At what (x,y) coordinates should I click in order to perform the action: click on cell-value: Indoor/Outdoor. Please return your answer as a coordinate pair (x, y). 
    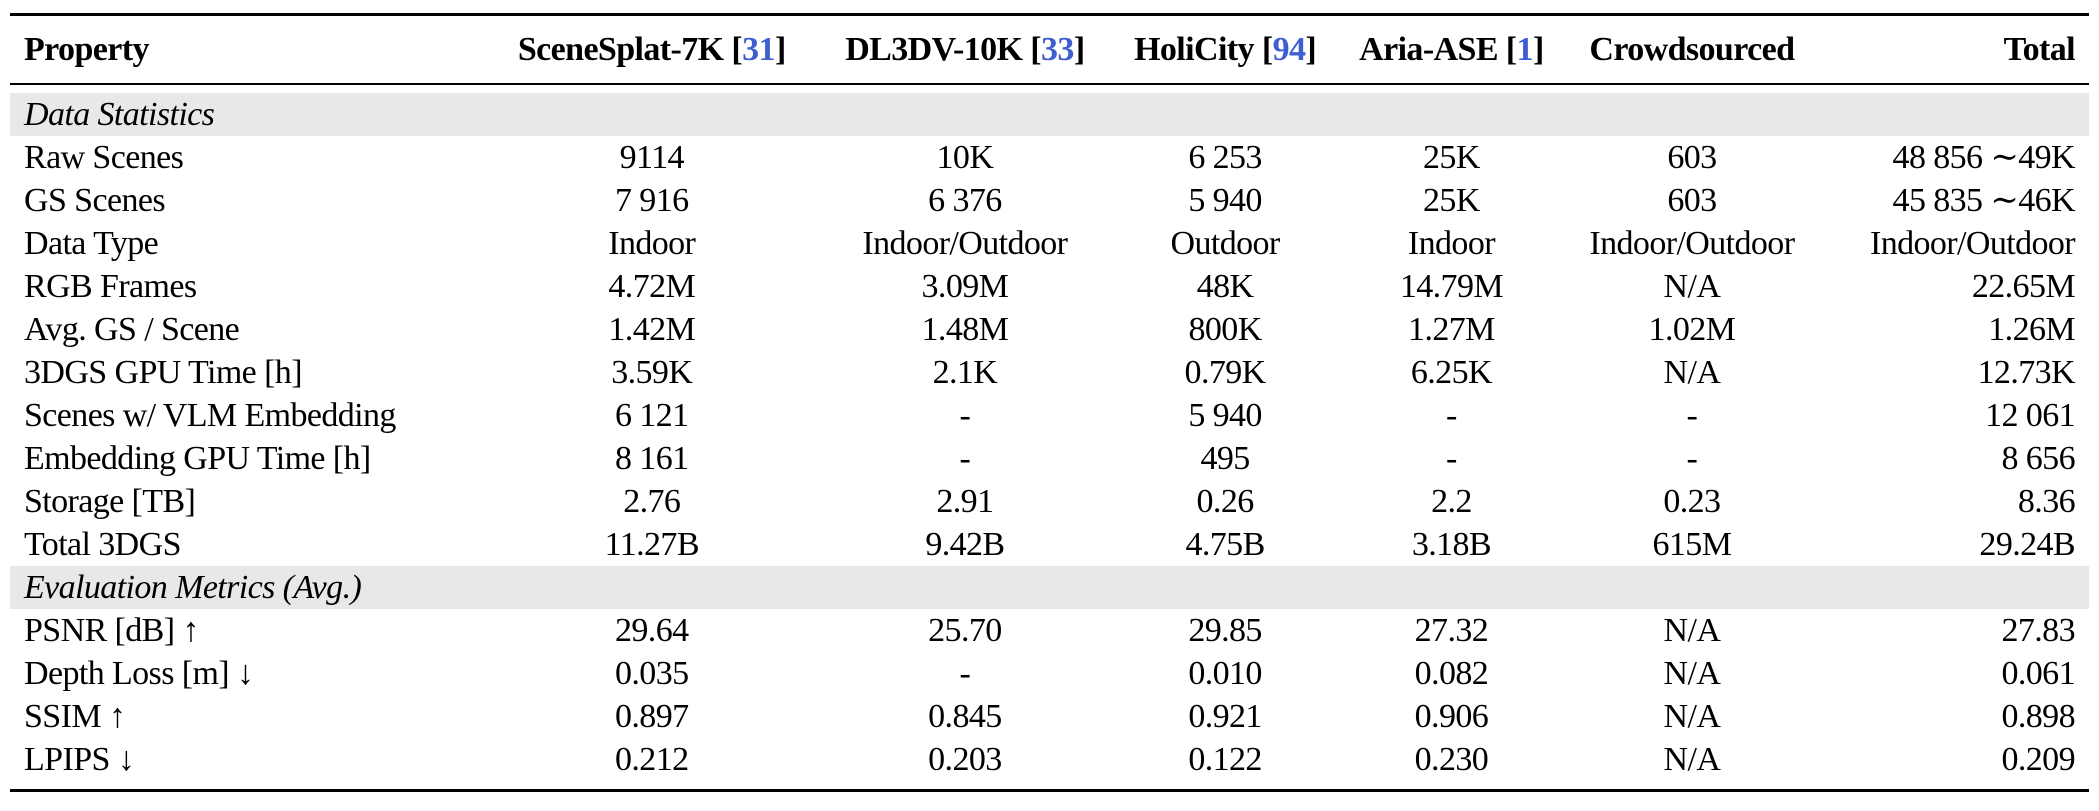
    Looking at the image, I should click on (965, 243).